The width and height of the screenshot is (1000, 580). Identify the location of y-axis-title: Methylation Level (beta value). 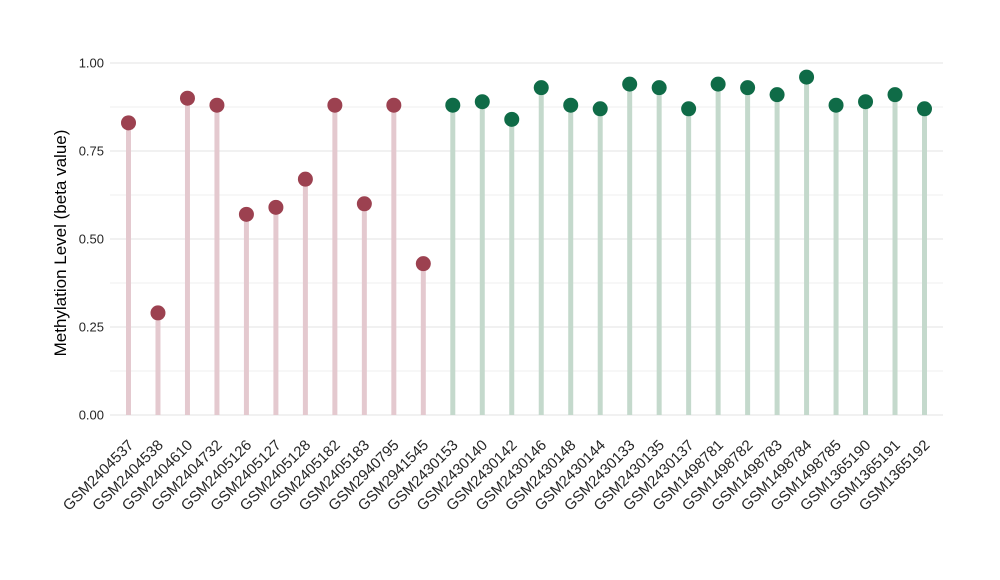
(60, 243).